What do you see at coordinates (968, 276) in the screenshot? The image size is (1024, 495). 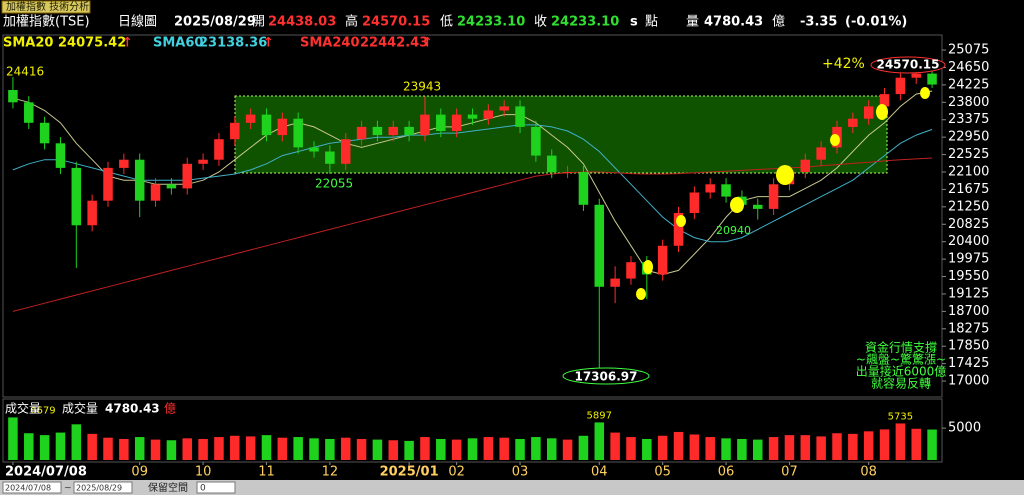 I see `y-tick-label: 19550` at bounding box center [968, 276].